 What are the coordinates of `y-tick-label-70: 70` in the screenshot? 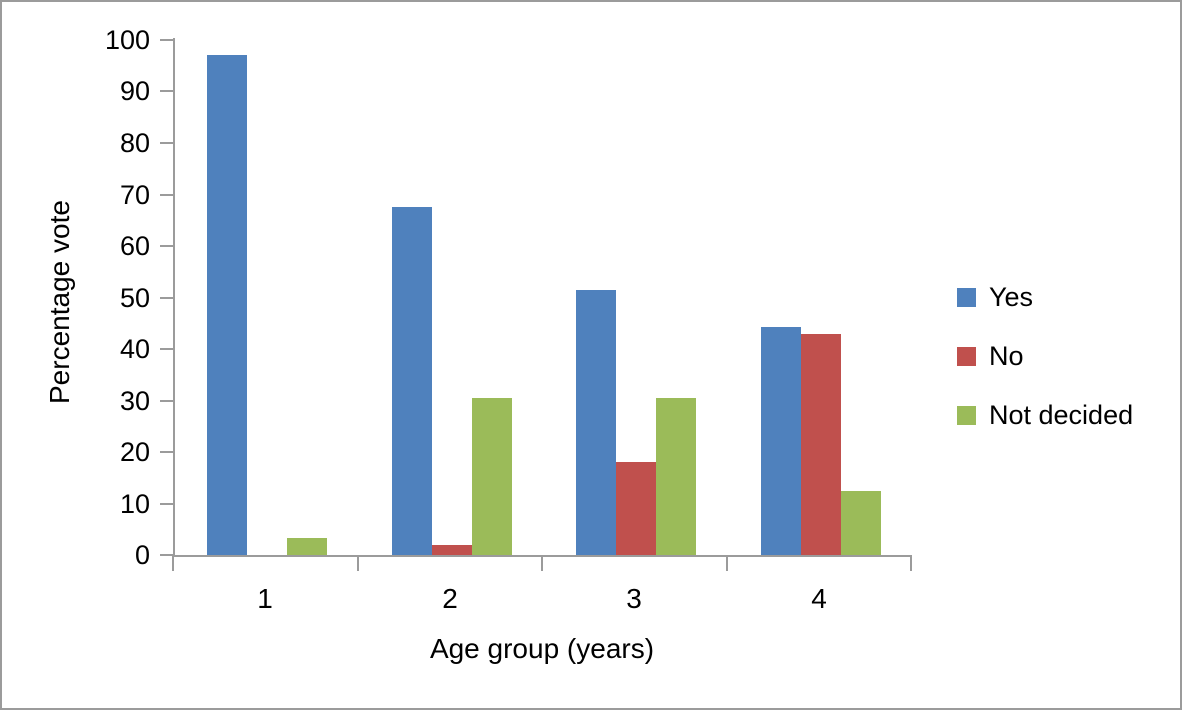 It's located at (134, 195).